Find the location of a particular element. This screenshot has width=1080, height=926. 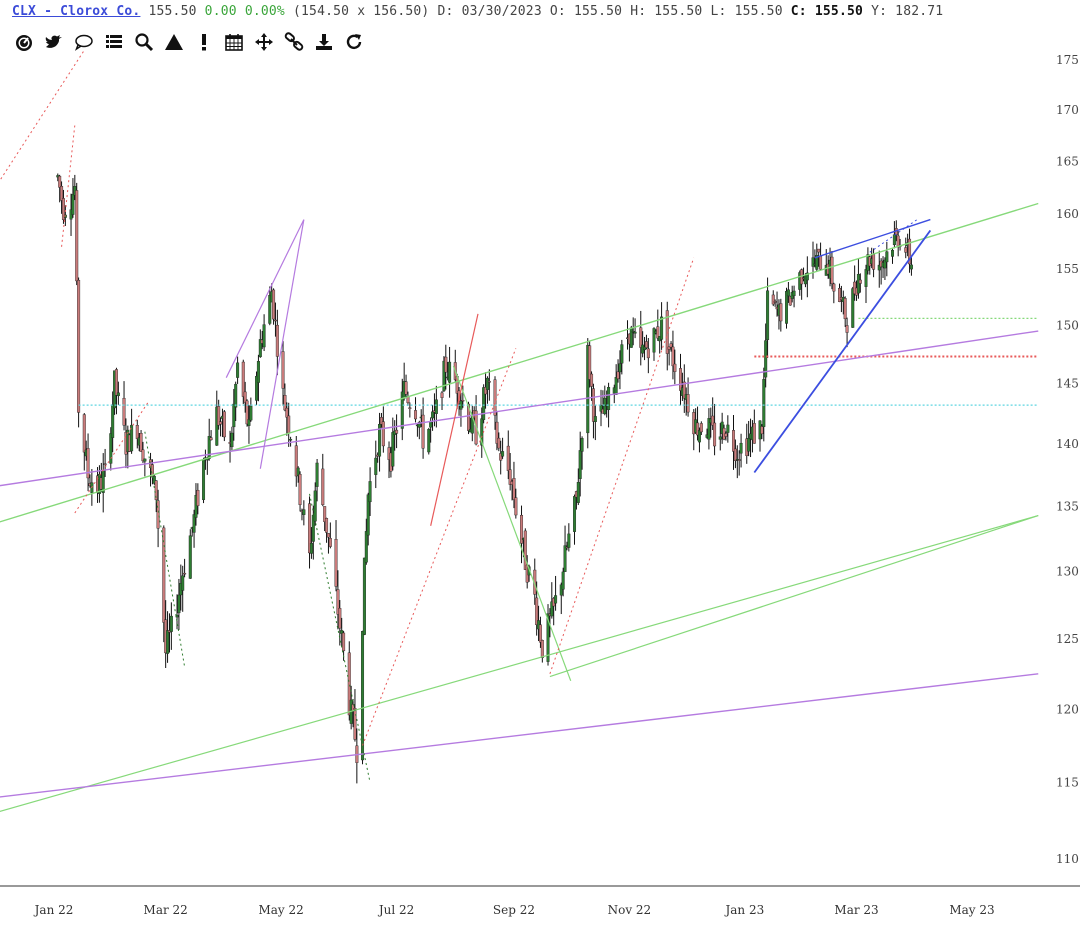

symbol-link: CLX - Clorox Co. is located at coordinates (76, 11).